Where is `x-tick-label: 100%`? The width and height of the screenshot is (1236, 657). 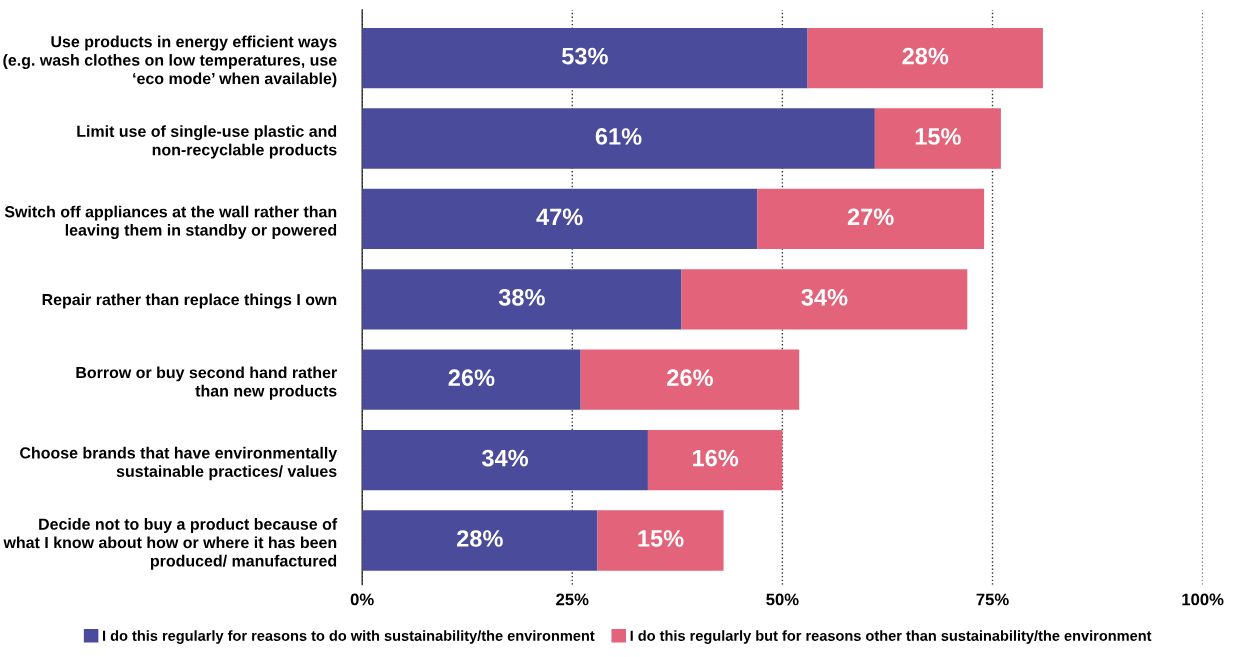 x-tick-label: 100% is located at coordinates (1203, 599).